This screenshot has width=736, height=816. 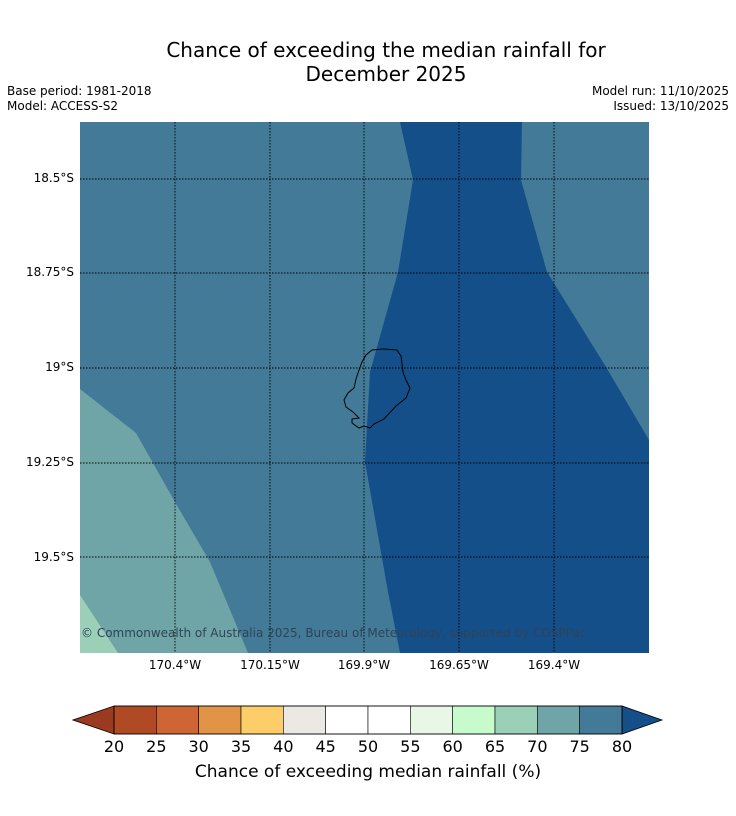 I want to click on title-line-2: December 2025, so click(x=386, y=74).